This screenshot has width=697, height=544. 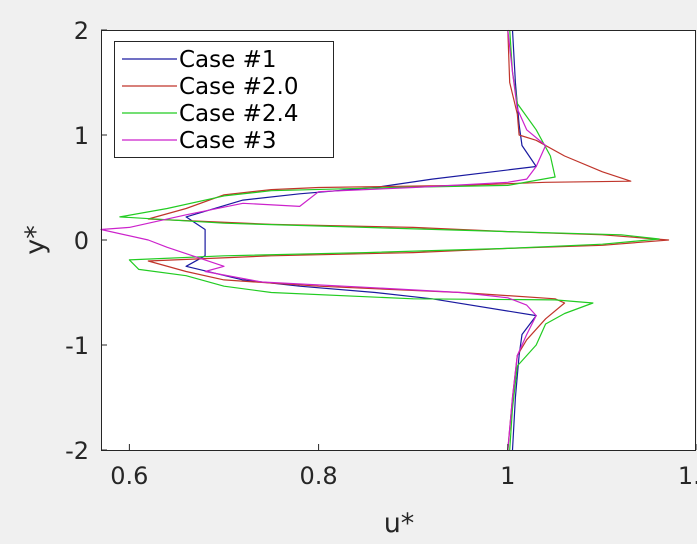 I want to click on legend-label: Case #1, so click(x=228, y=60).